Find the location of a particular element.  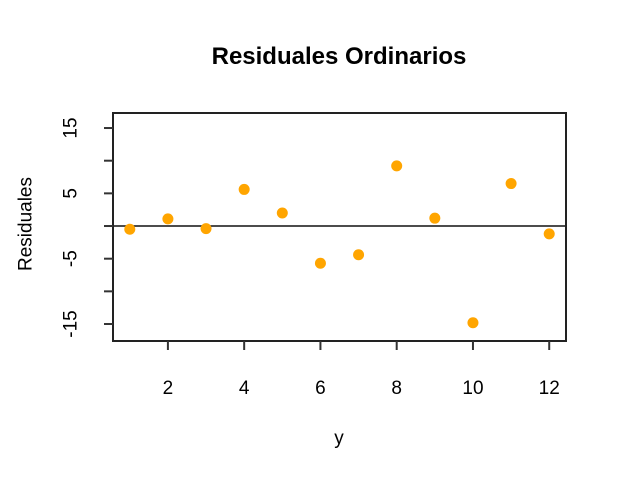

x-tick-label: 8 is located at coordinates (396, 388).